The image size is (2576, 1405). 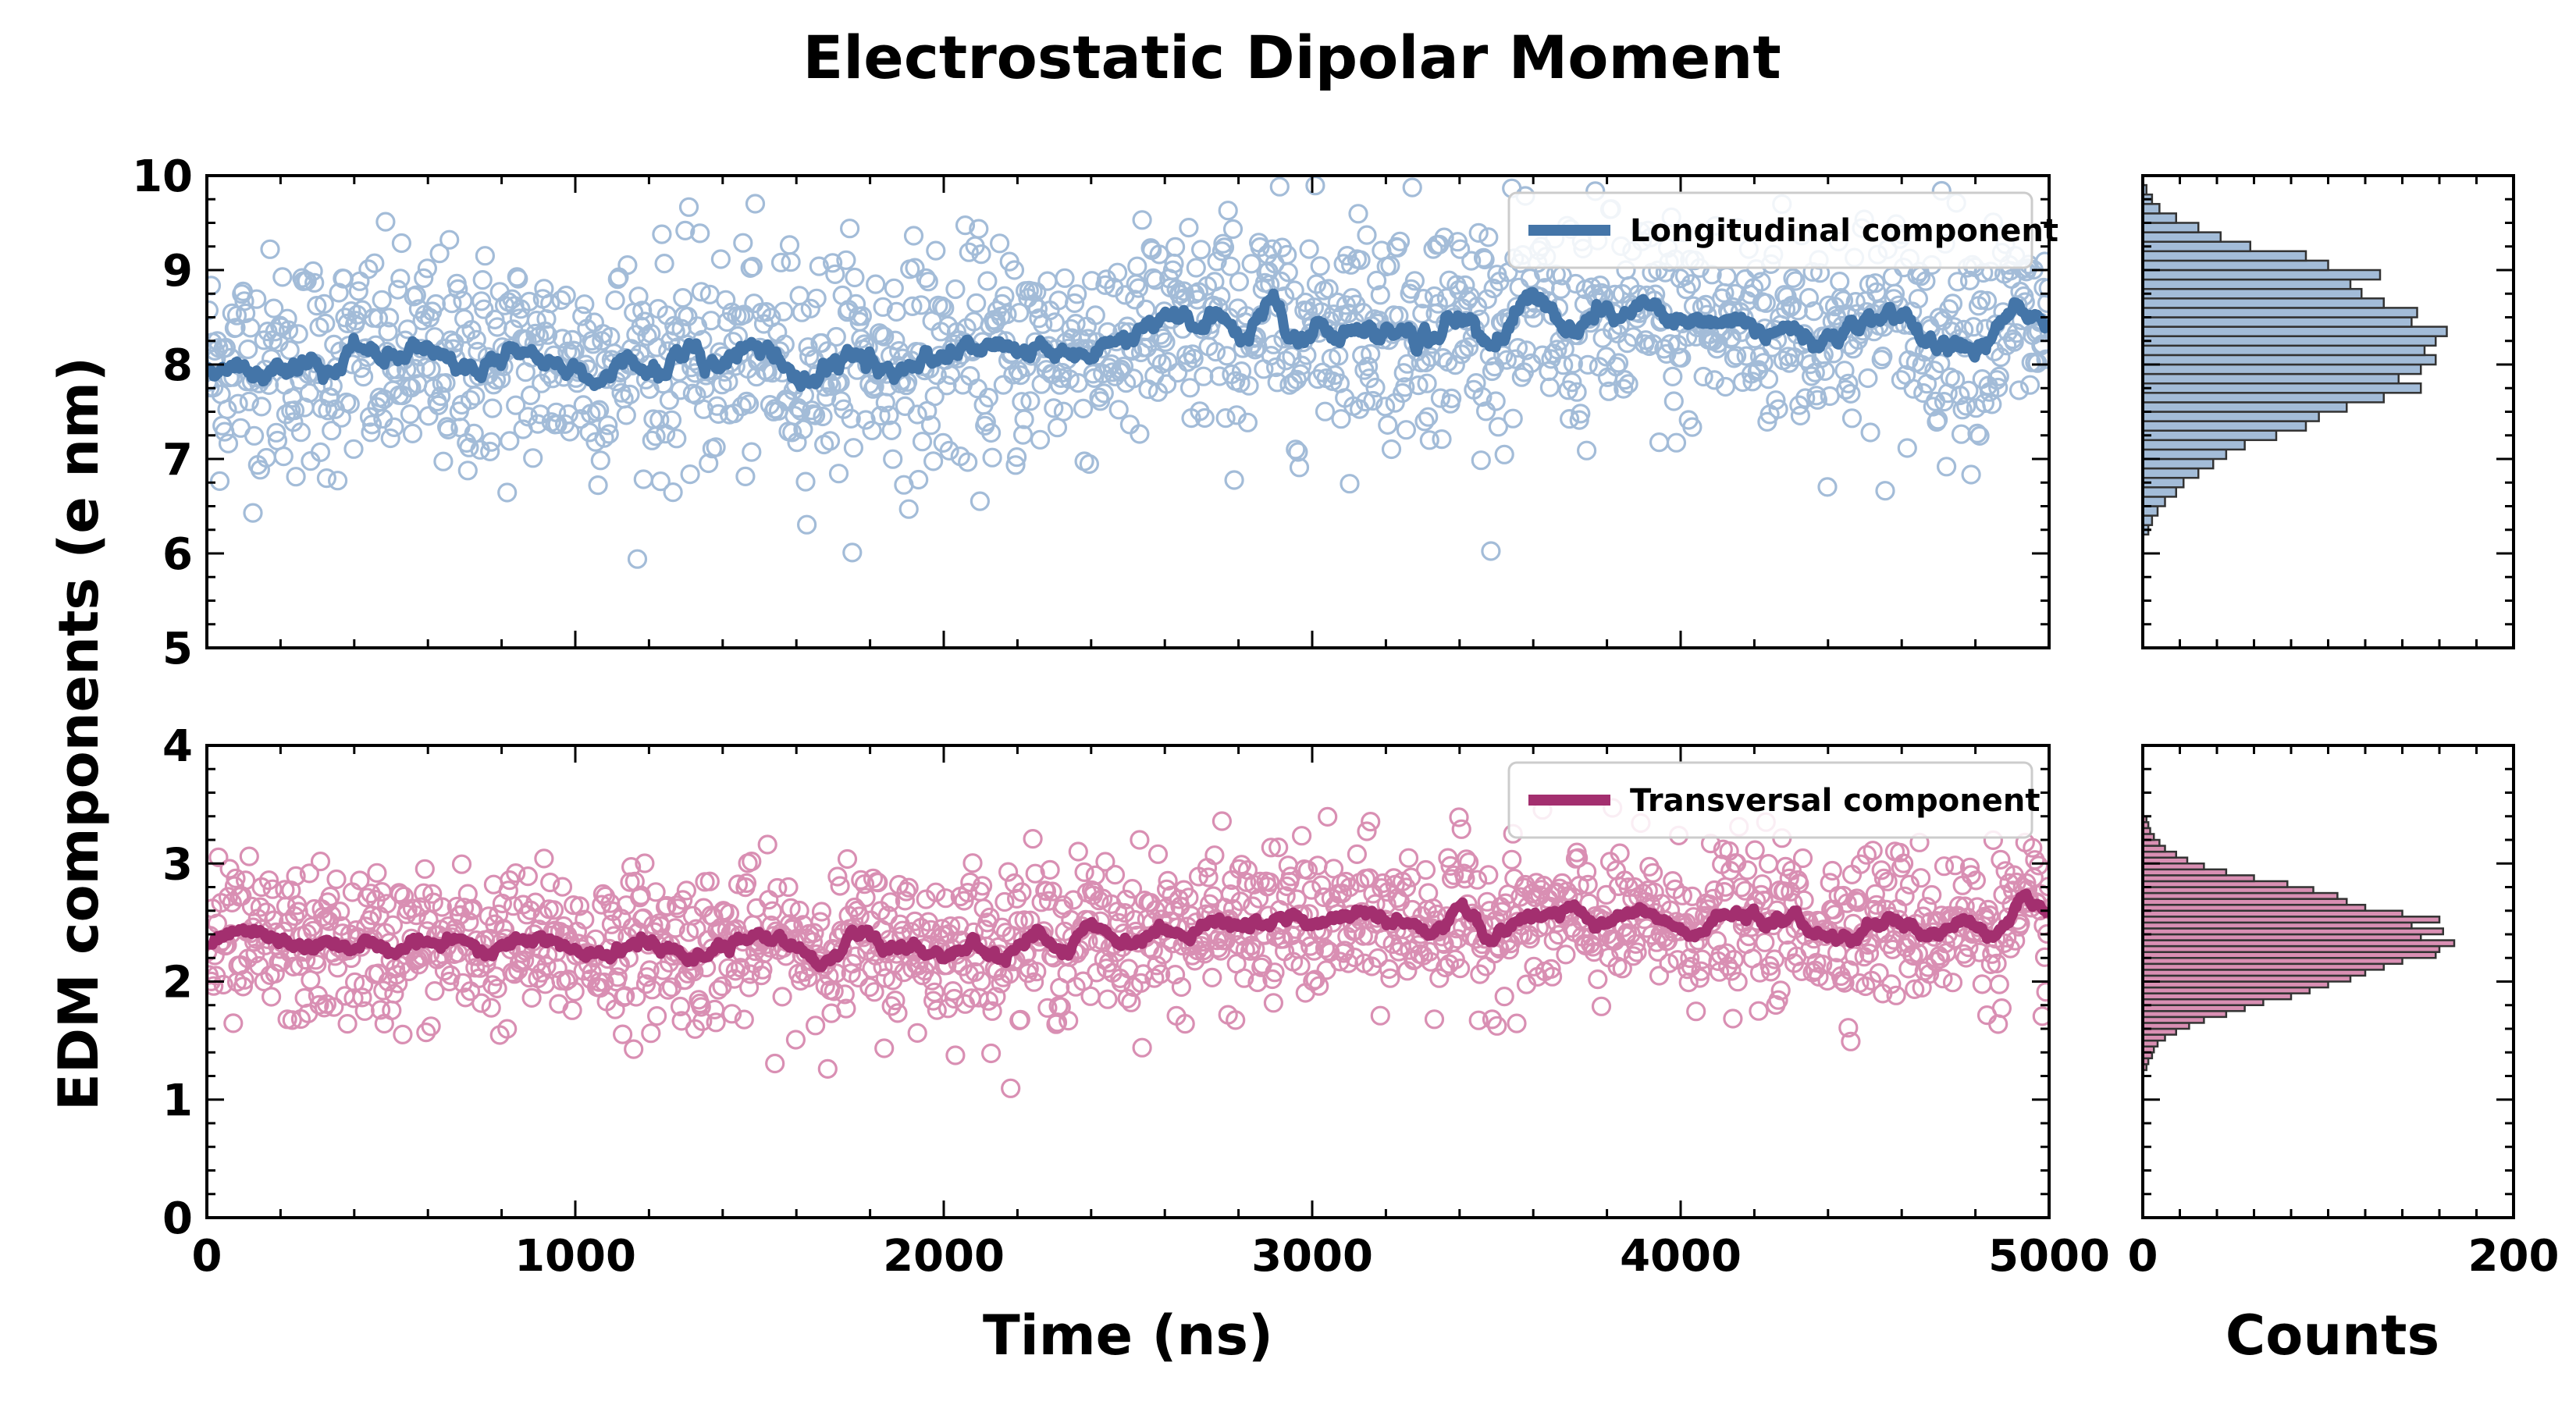 I want to click on longitudinal-y-tick-label: 10, so click(x=162, y=177).